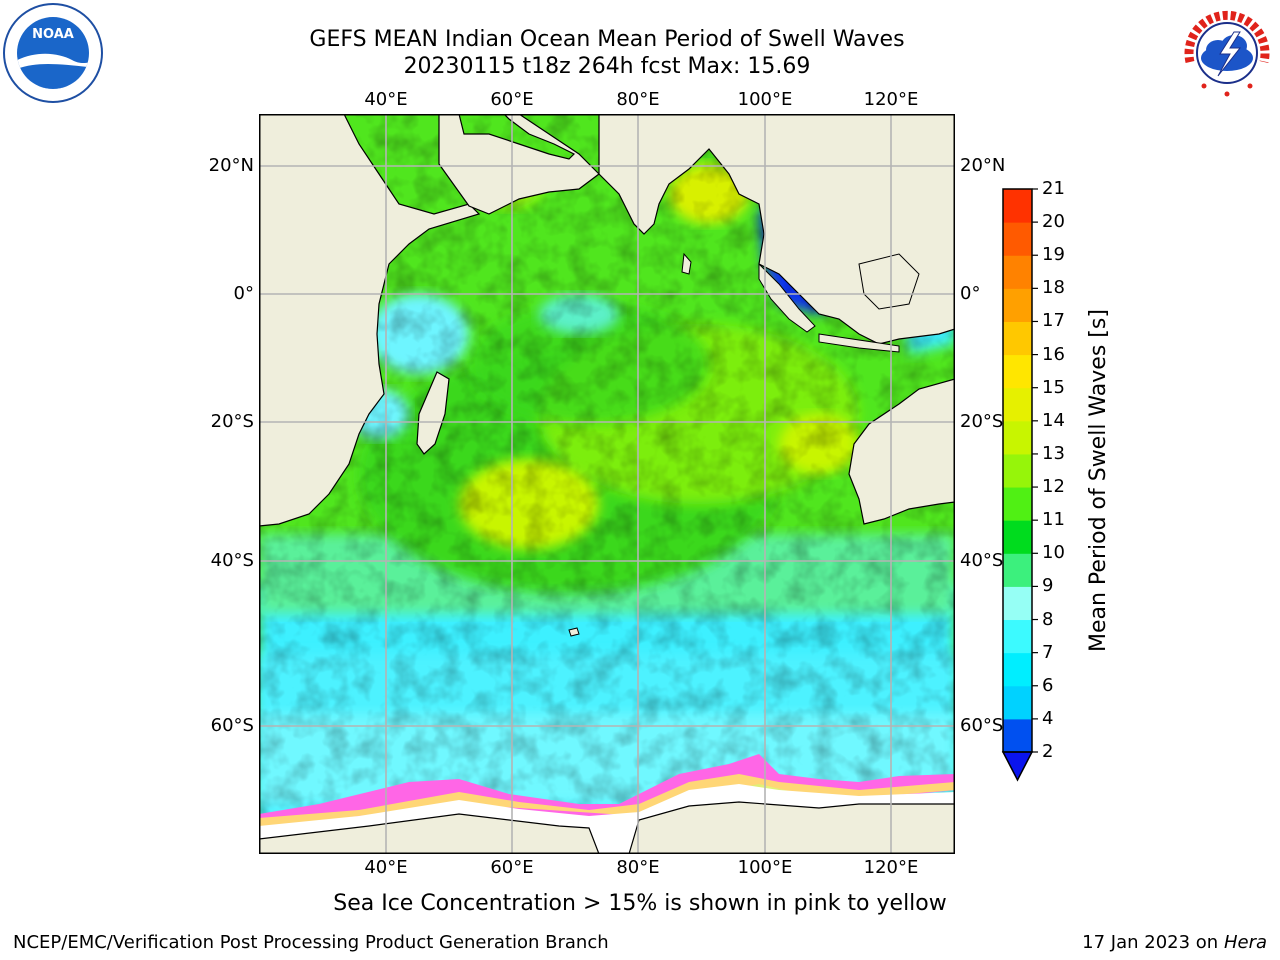  What do you see at coordinates (512, 867) in the screenshot?
I see `lon-label-bottom: 60°E` at bounding box center [512, 867].